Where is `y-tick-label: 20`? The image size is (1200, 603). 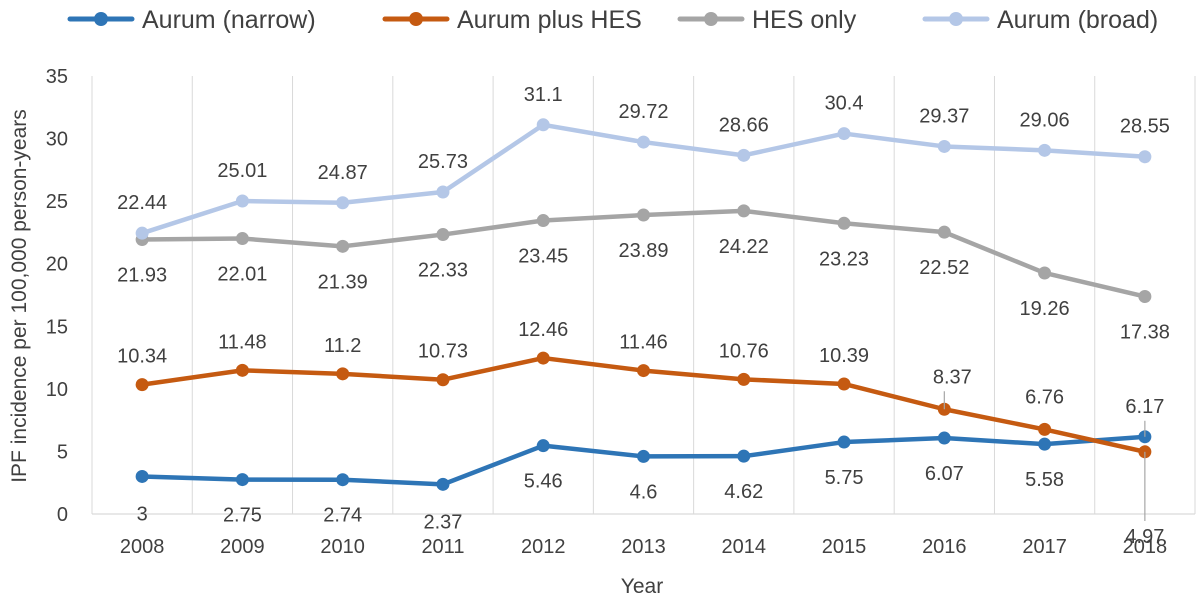
y-tick-label: 20 is located at coordinates (57, 265).